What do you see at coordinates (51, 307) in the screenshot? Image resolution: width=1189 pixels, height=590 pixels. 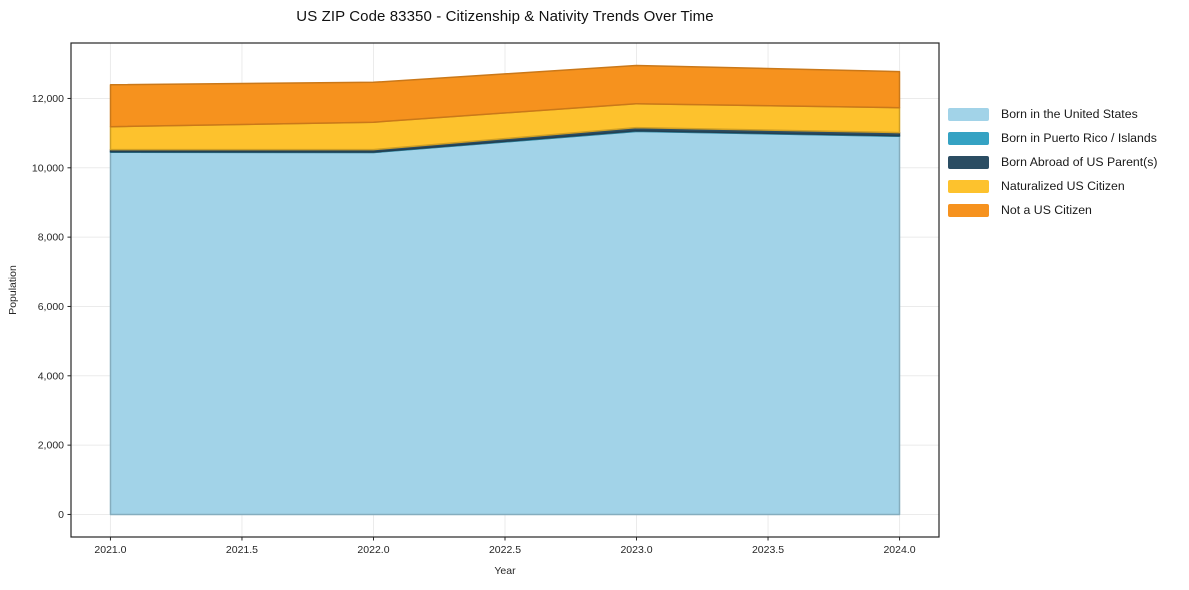 I see `y-tick-label: 6,000` at bounding box center [51, 307].